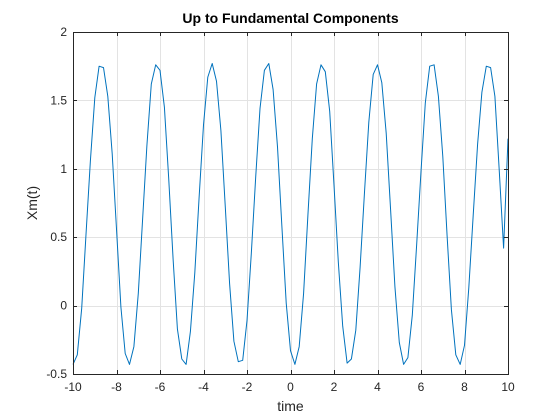  I want to click on chart-title: Up to Fundamental Components, so click(290, 18).